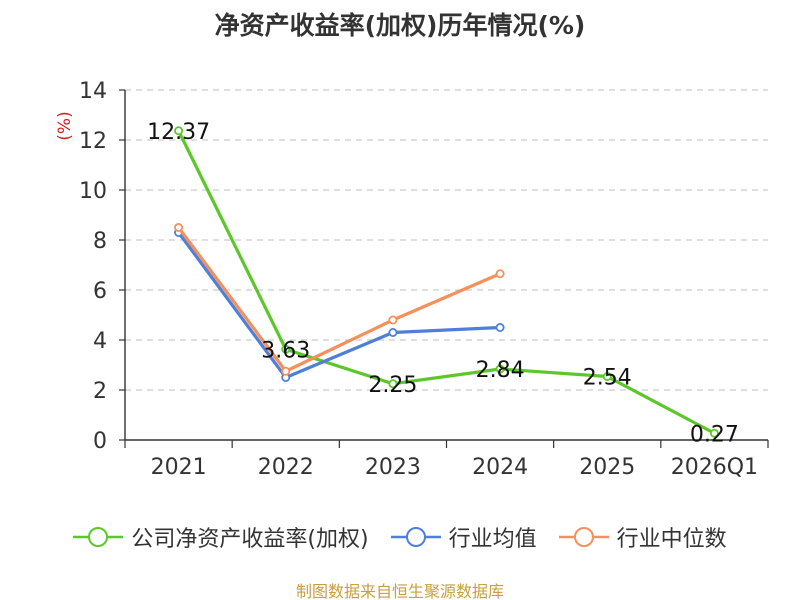  Describe the element at coordinates (100, 241) in the screenshot. I see `y-tick-label: 8` at that location.